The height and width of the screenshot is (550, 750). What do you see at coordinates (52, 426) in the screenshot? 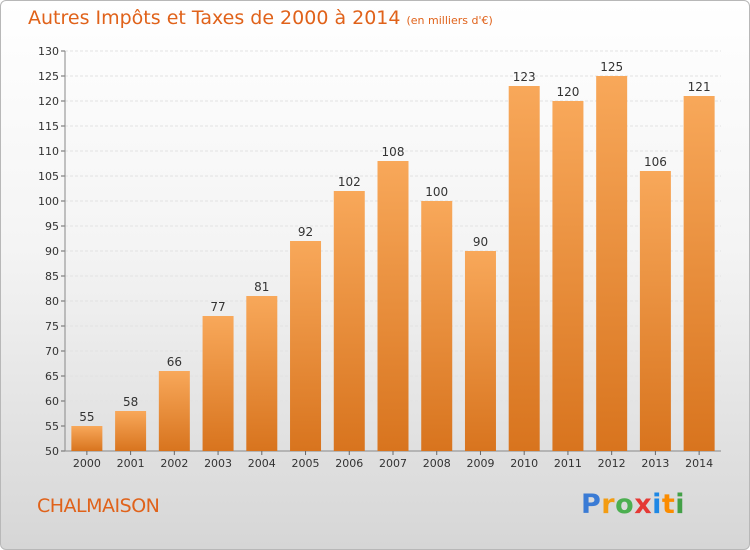
I see `y-tick-label: 55` at bounding box center [52, 426].